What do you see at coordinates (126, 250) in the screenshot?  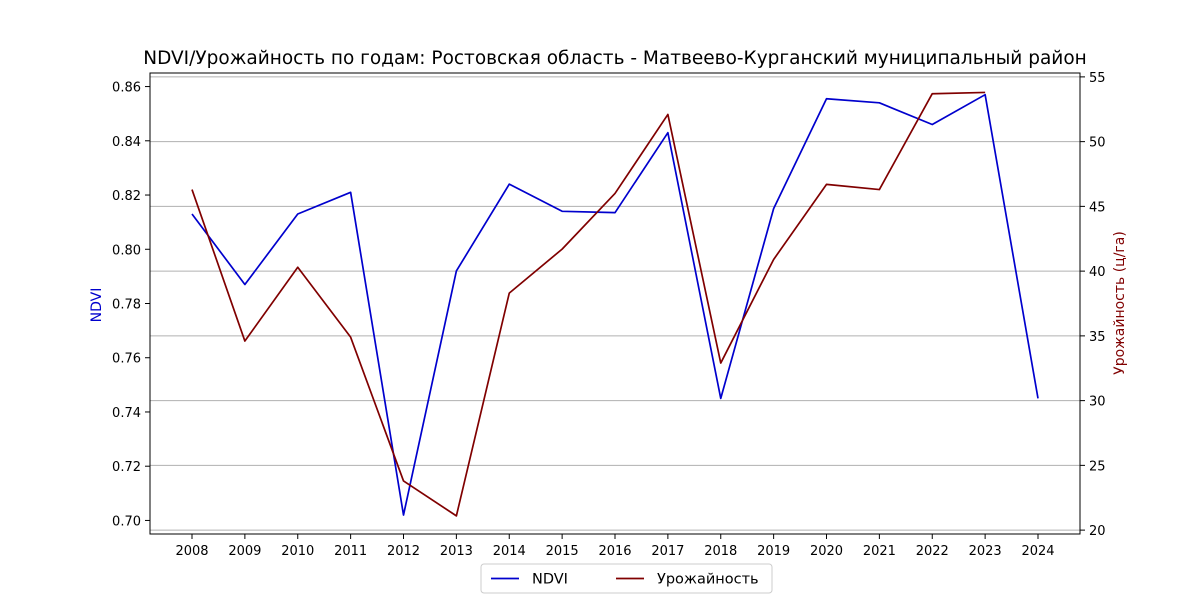 I see `y-tick-label-left: 0.80` at bounding box center [126, 250].